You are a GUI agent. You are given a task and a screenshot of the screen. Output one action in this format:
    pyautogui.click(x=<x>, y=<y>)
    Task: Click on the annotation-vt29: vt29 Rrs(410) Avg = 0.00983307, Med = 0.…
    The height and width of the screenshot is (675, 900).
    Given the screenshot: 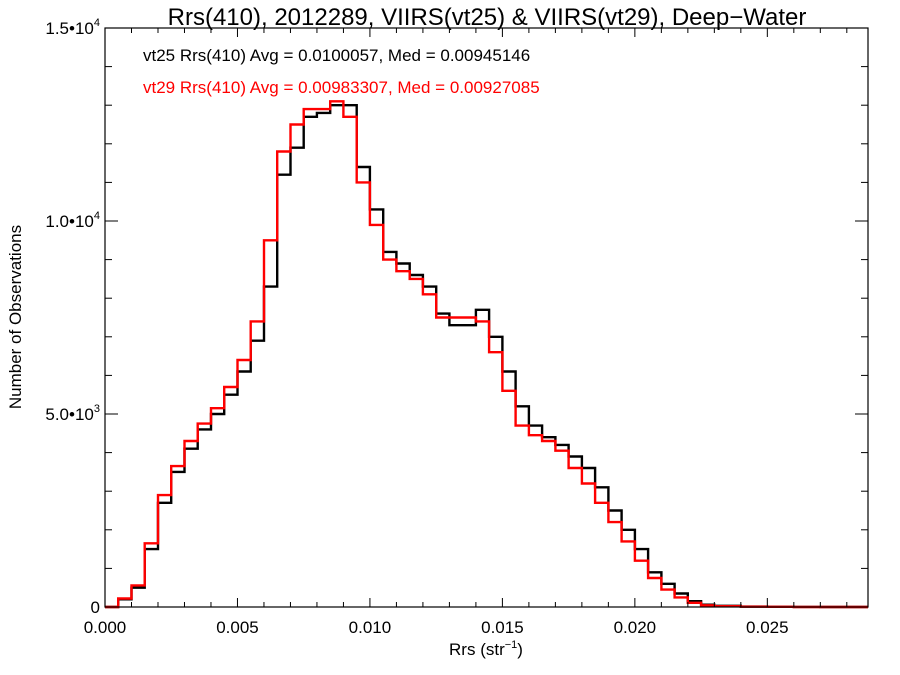 What is the action you would take?
    pyautogui.click(x=341, y=87)
    